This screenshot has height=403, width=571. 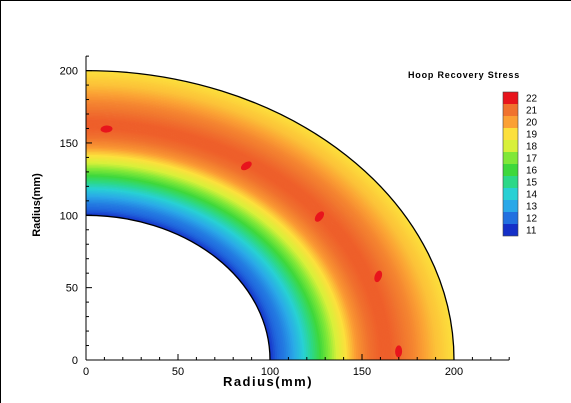 What do you see at coordinates (532, 135) in the screenshot?
I see `legend-label: 19` at bounding box center [532, 135].